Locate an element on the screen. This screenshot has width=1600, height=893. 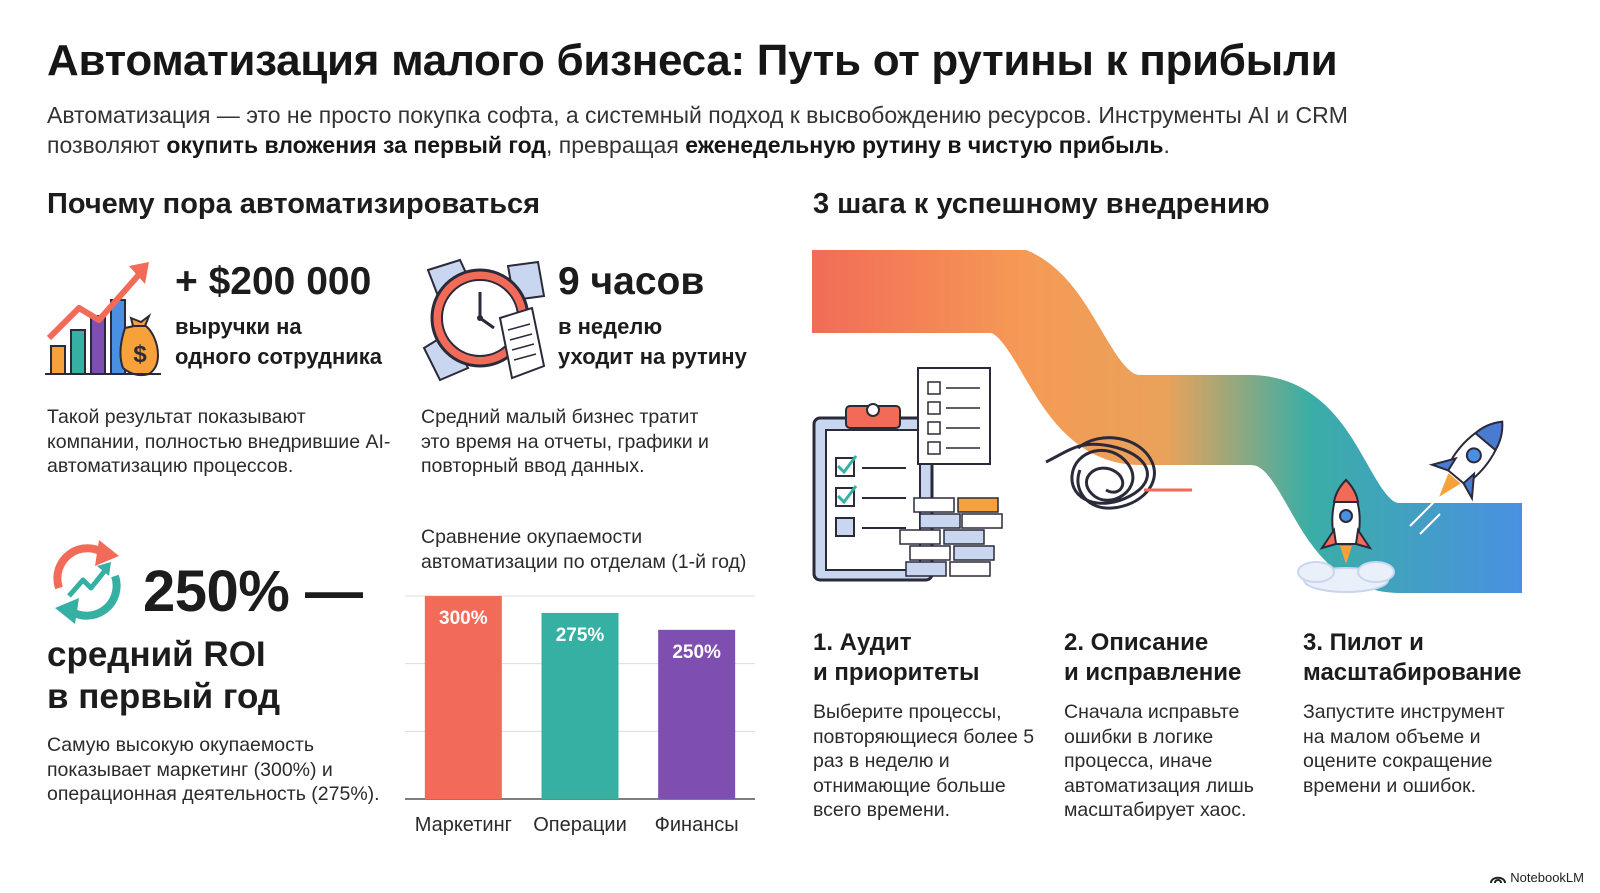
roi-stat-line1: средний ROI is located at coordinates (156, 654).